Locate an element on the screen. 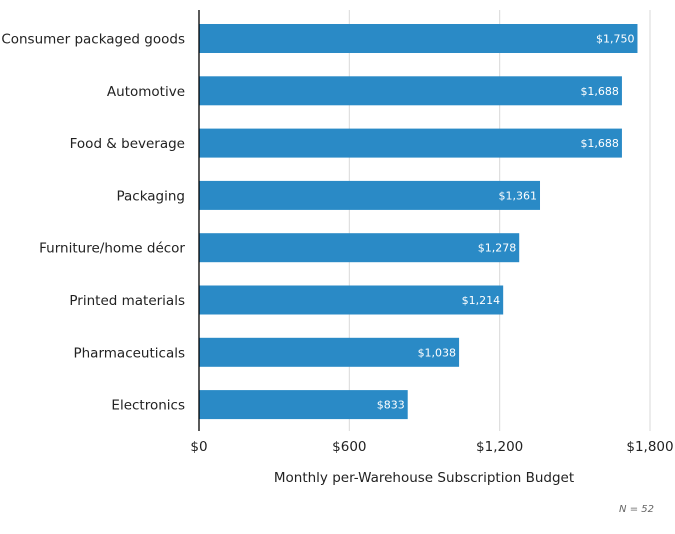  value-label: $1,278 is located at coordinates (497, 248).